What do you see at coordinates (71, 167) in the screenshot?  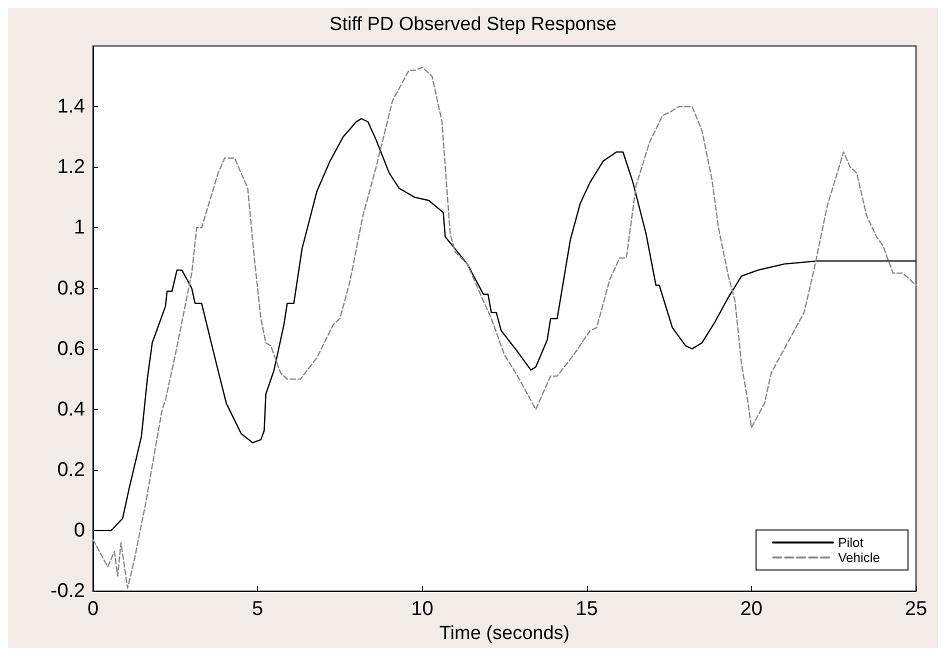 I see `y-tick-label: 1.2` at bounding box center [71, 167].